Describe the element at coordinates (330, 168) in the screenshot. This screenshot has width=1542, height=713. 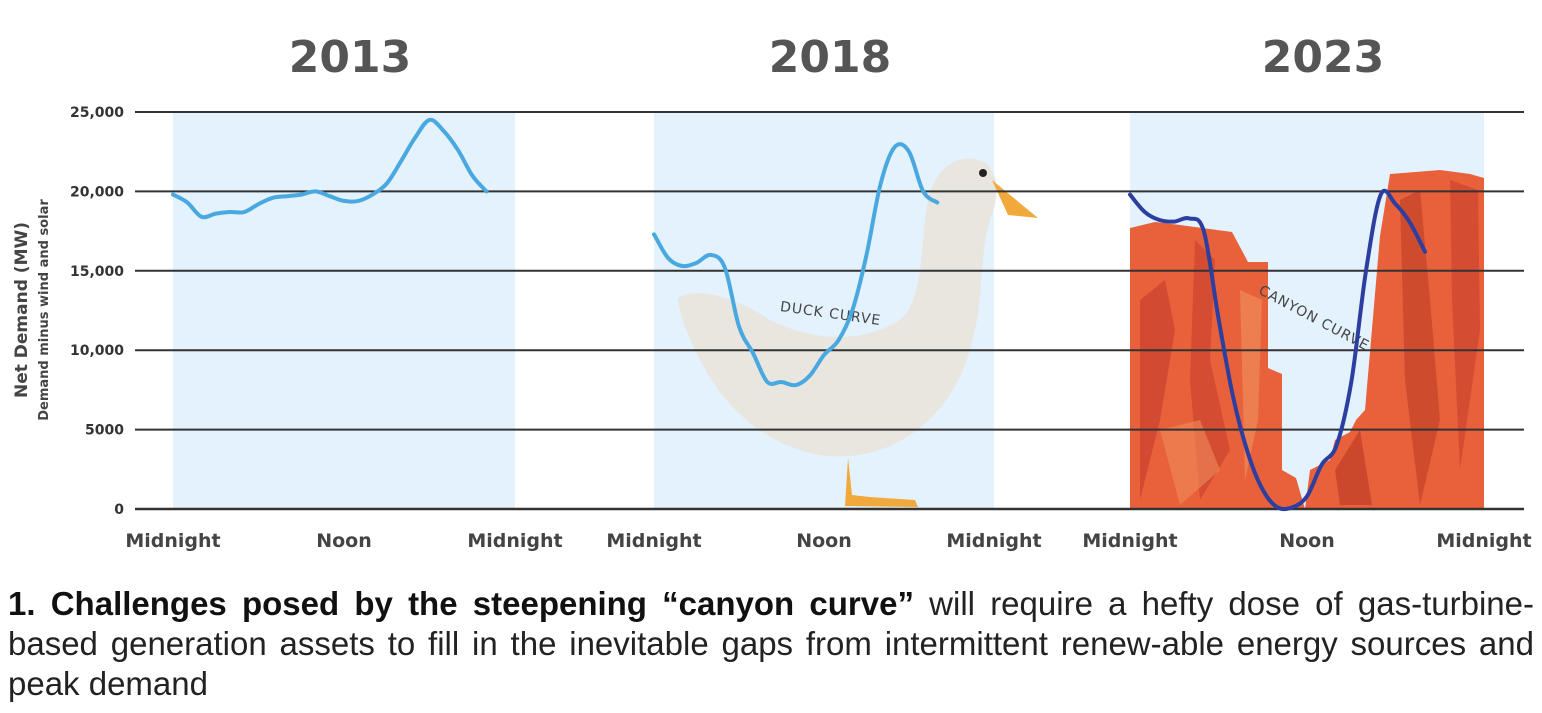
I see `net-demand-line-2013` at that location.